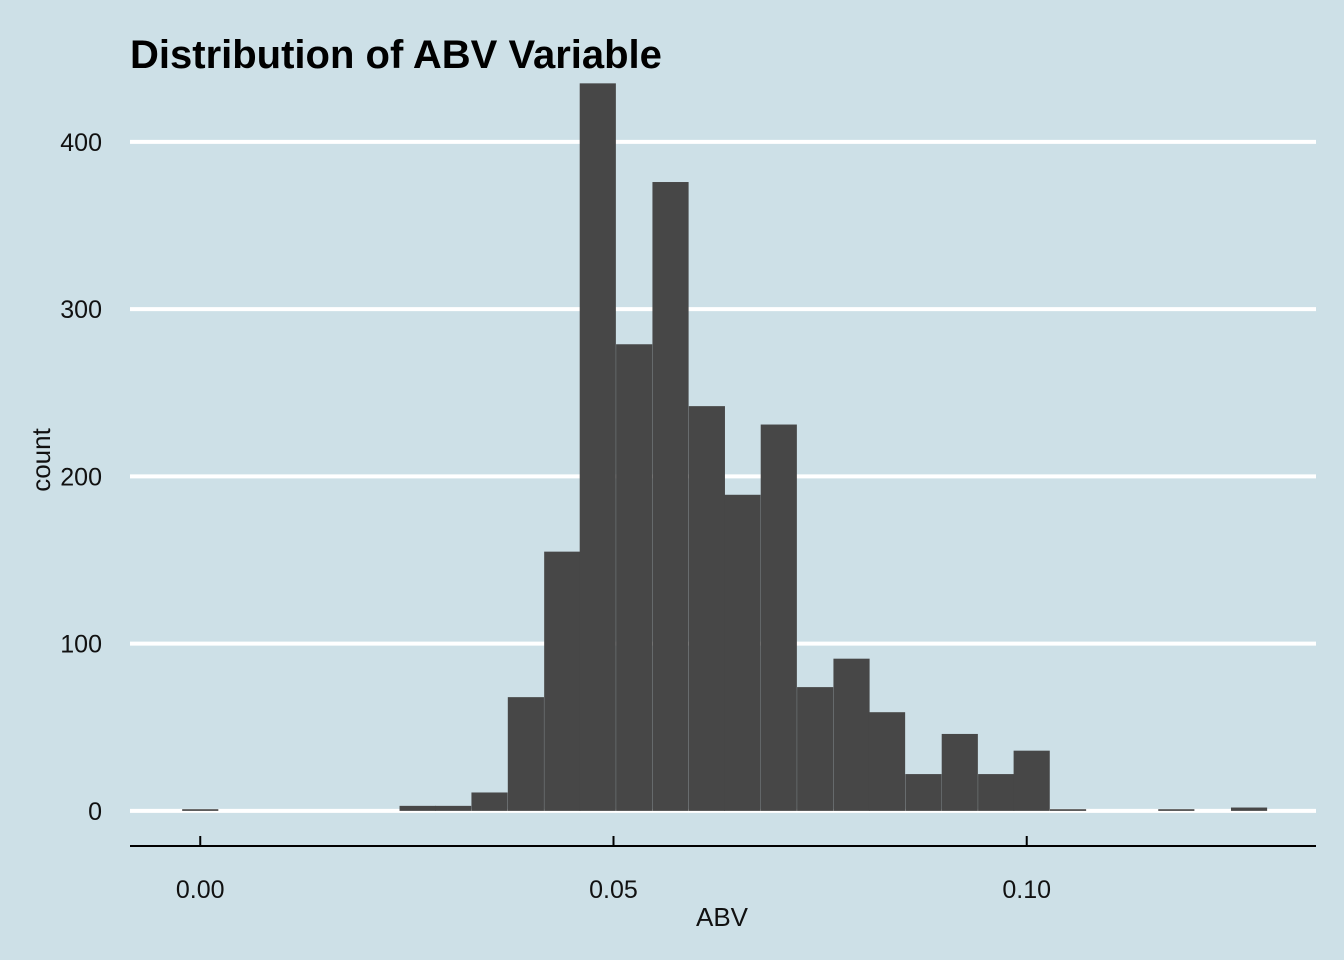  I want to click on y-tick-label: 200, so click(81, 477).